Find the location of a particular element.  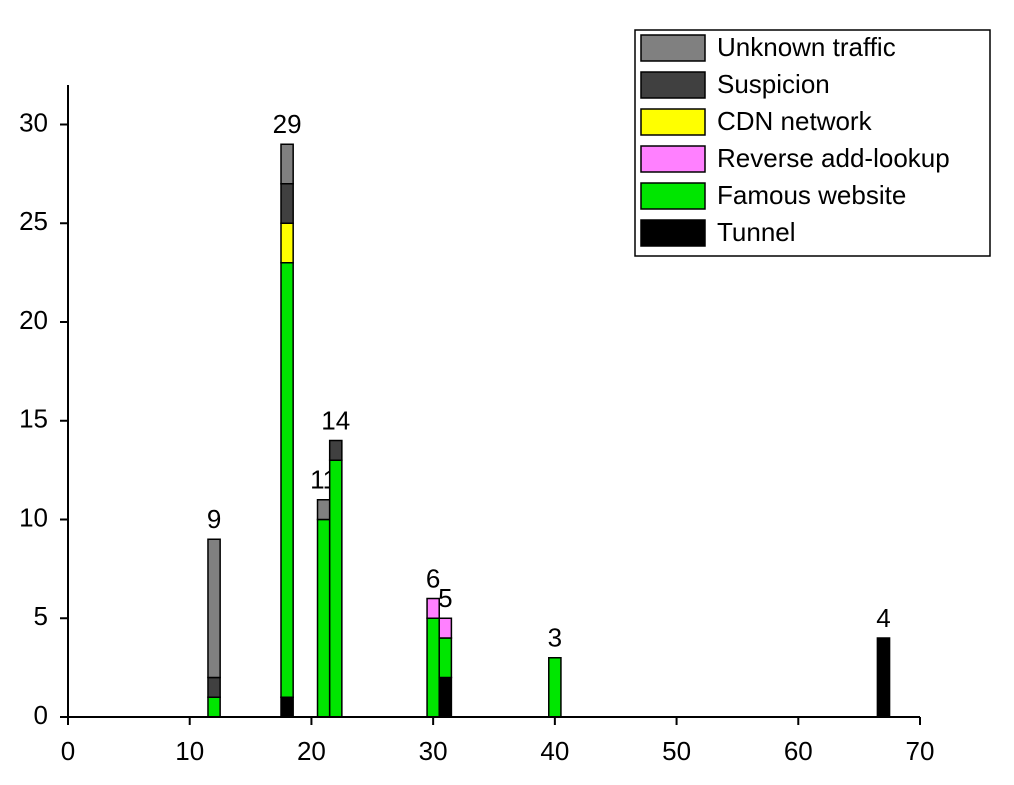

x-tick-label: 20 is located at coordinates (311, 751).